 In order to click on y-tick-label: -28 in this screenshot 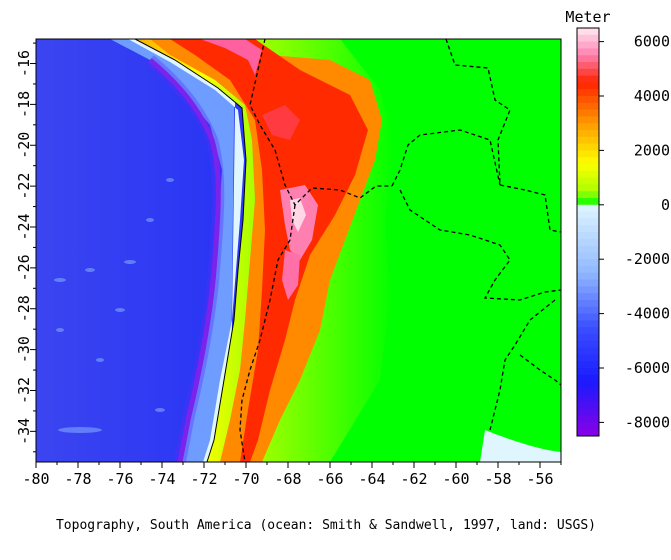, I will do `click(24, 308)`.